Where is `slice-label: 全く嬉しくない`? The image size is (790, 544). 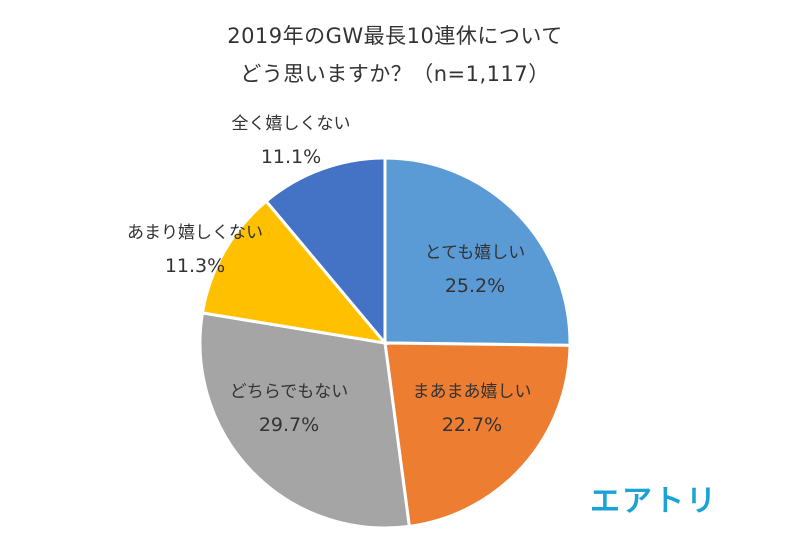 slice-label: 全く嬉しくない is located at coordinates (291, 124).